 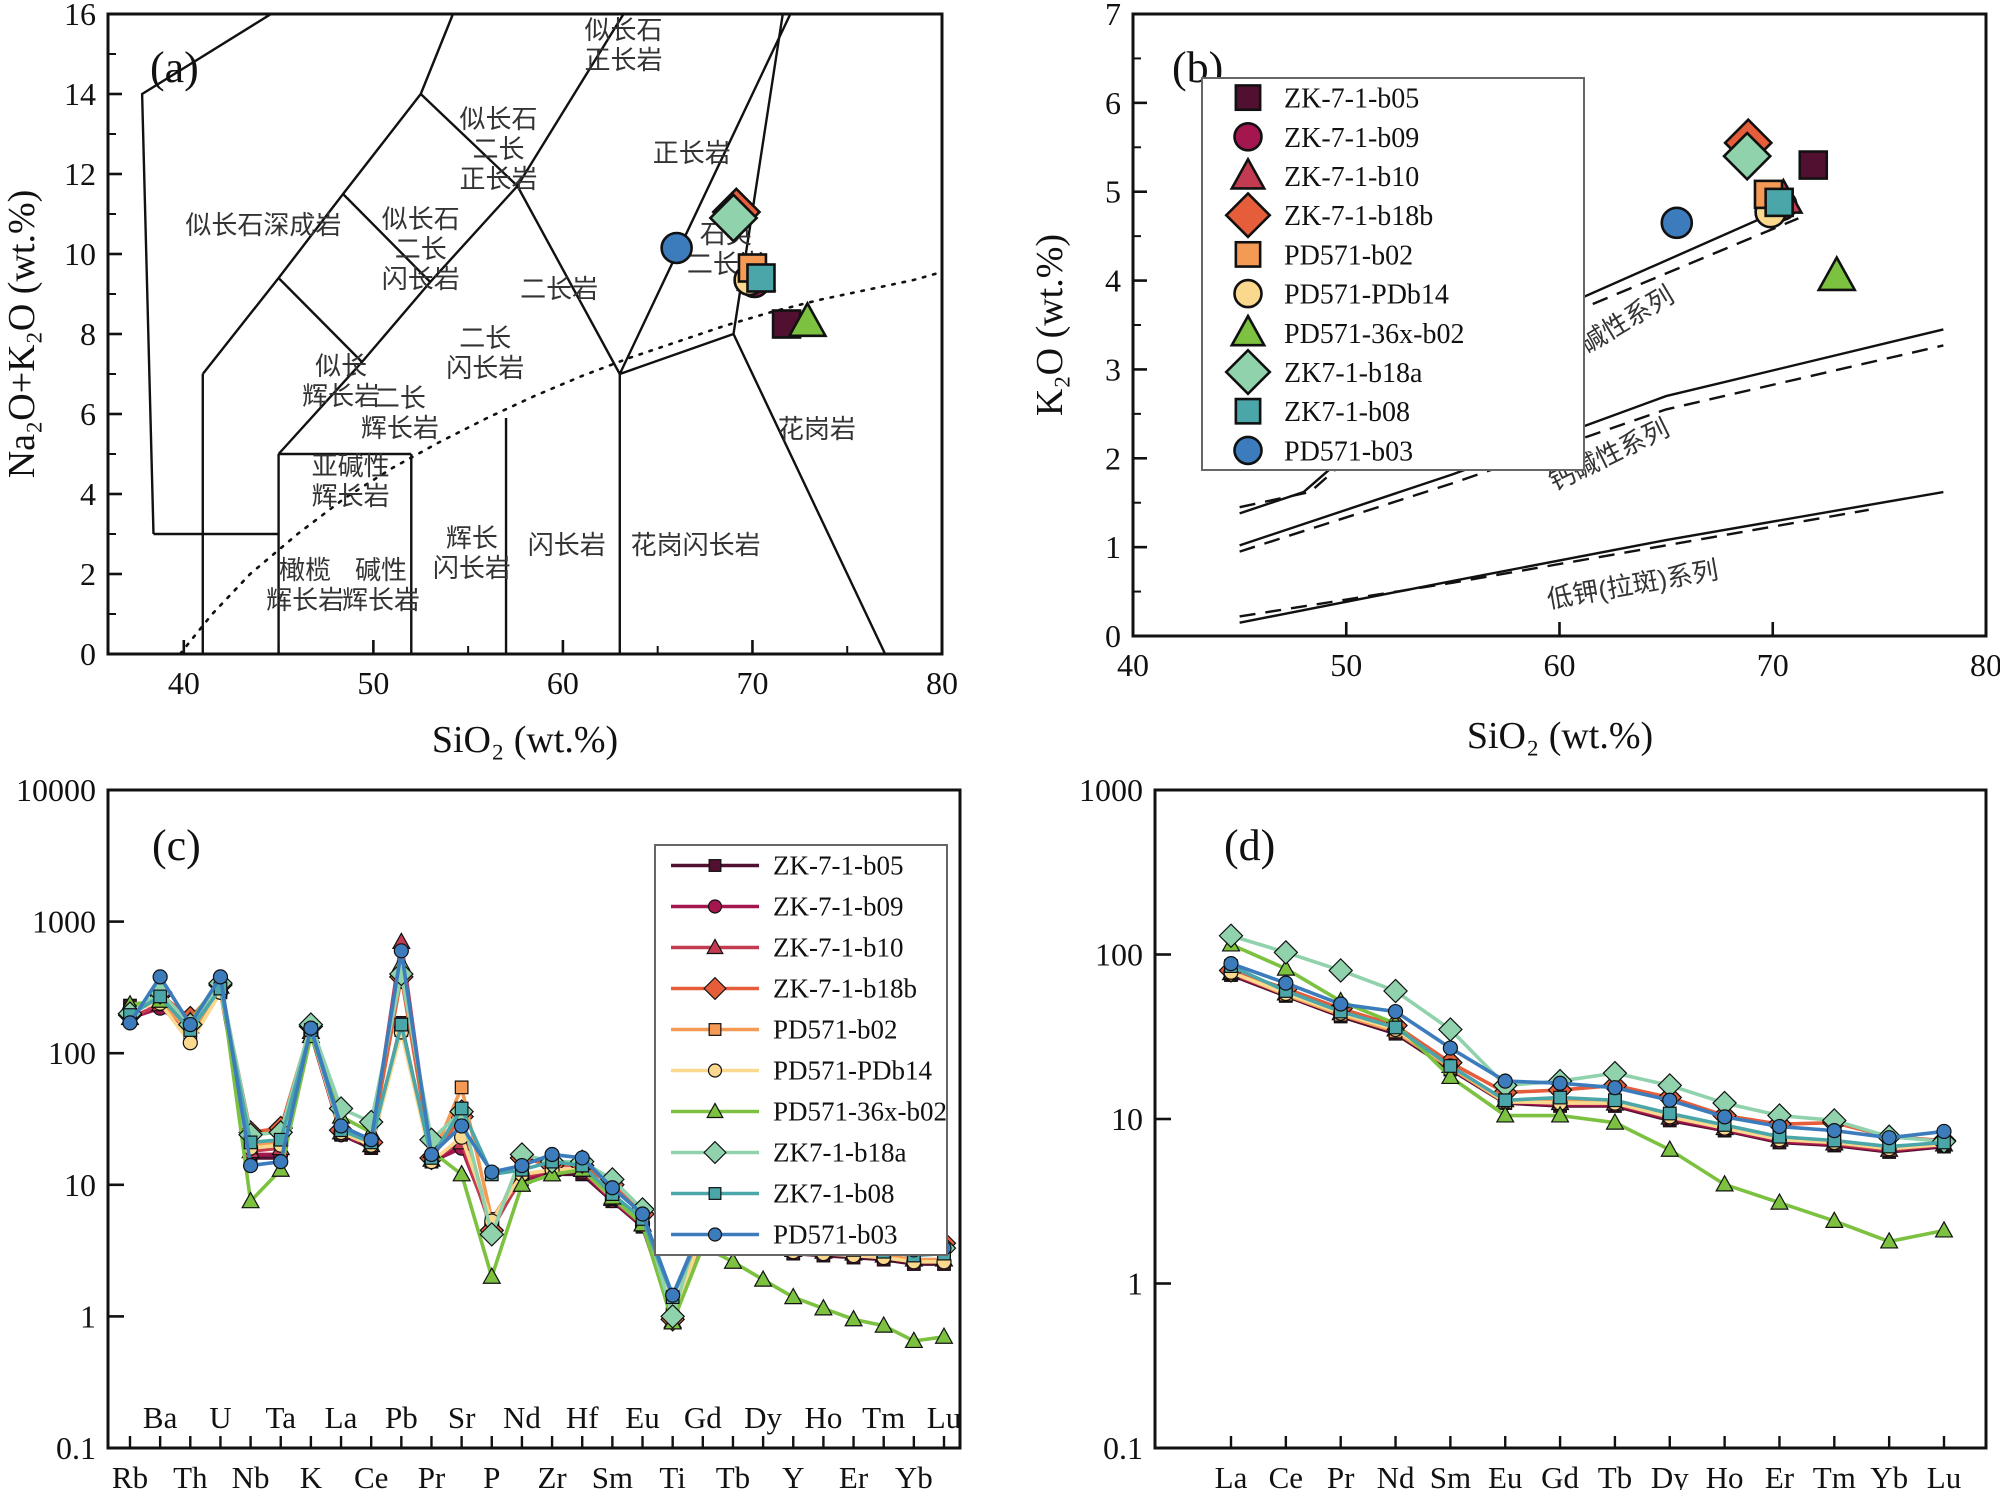 I want to click on svg-text: 2, so click(x=88, y=574).